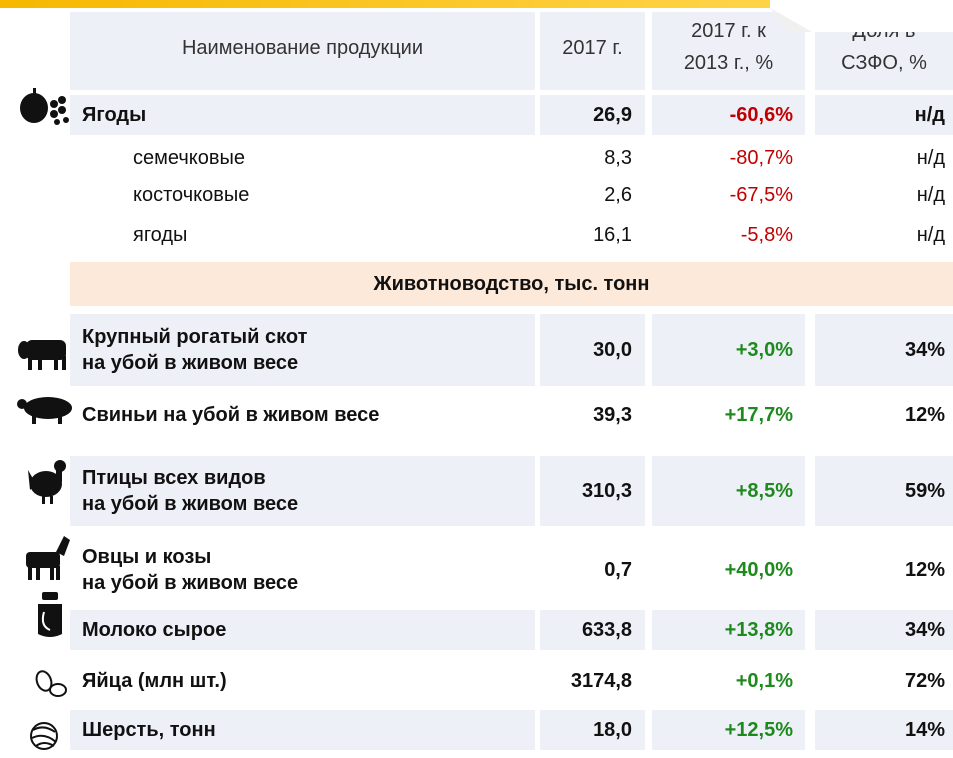  Describe the element at coordinates (761, 195) in the screenshot. I see `change-pct: -67,5%` at that location.